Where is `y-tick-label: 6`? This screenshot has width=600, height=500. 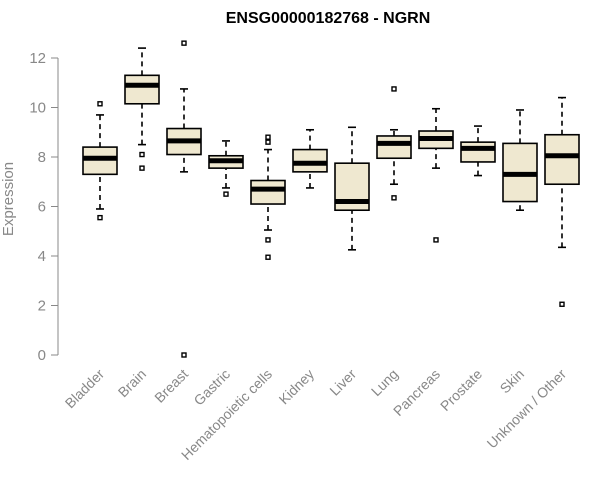 y-tick-label: 6 is located at coordinates (42, 207).